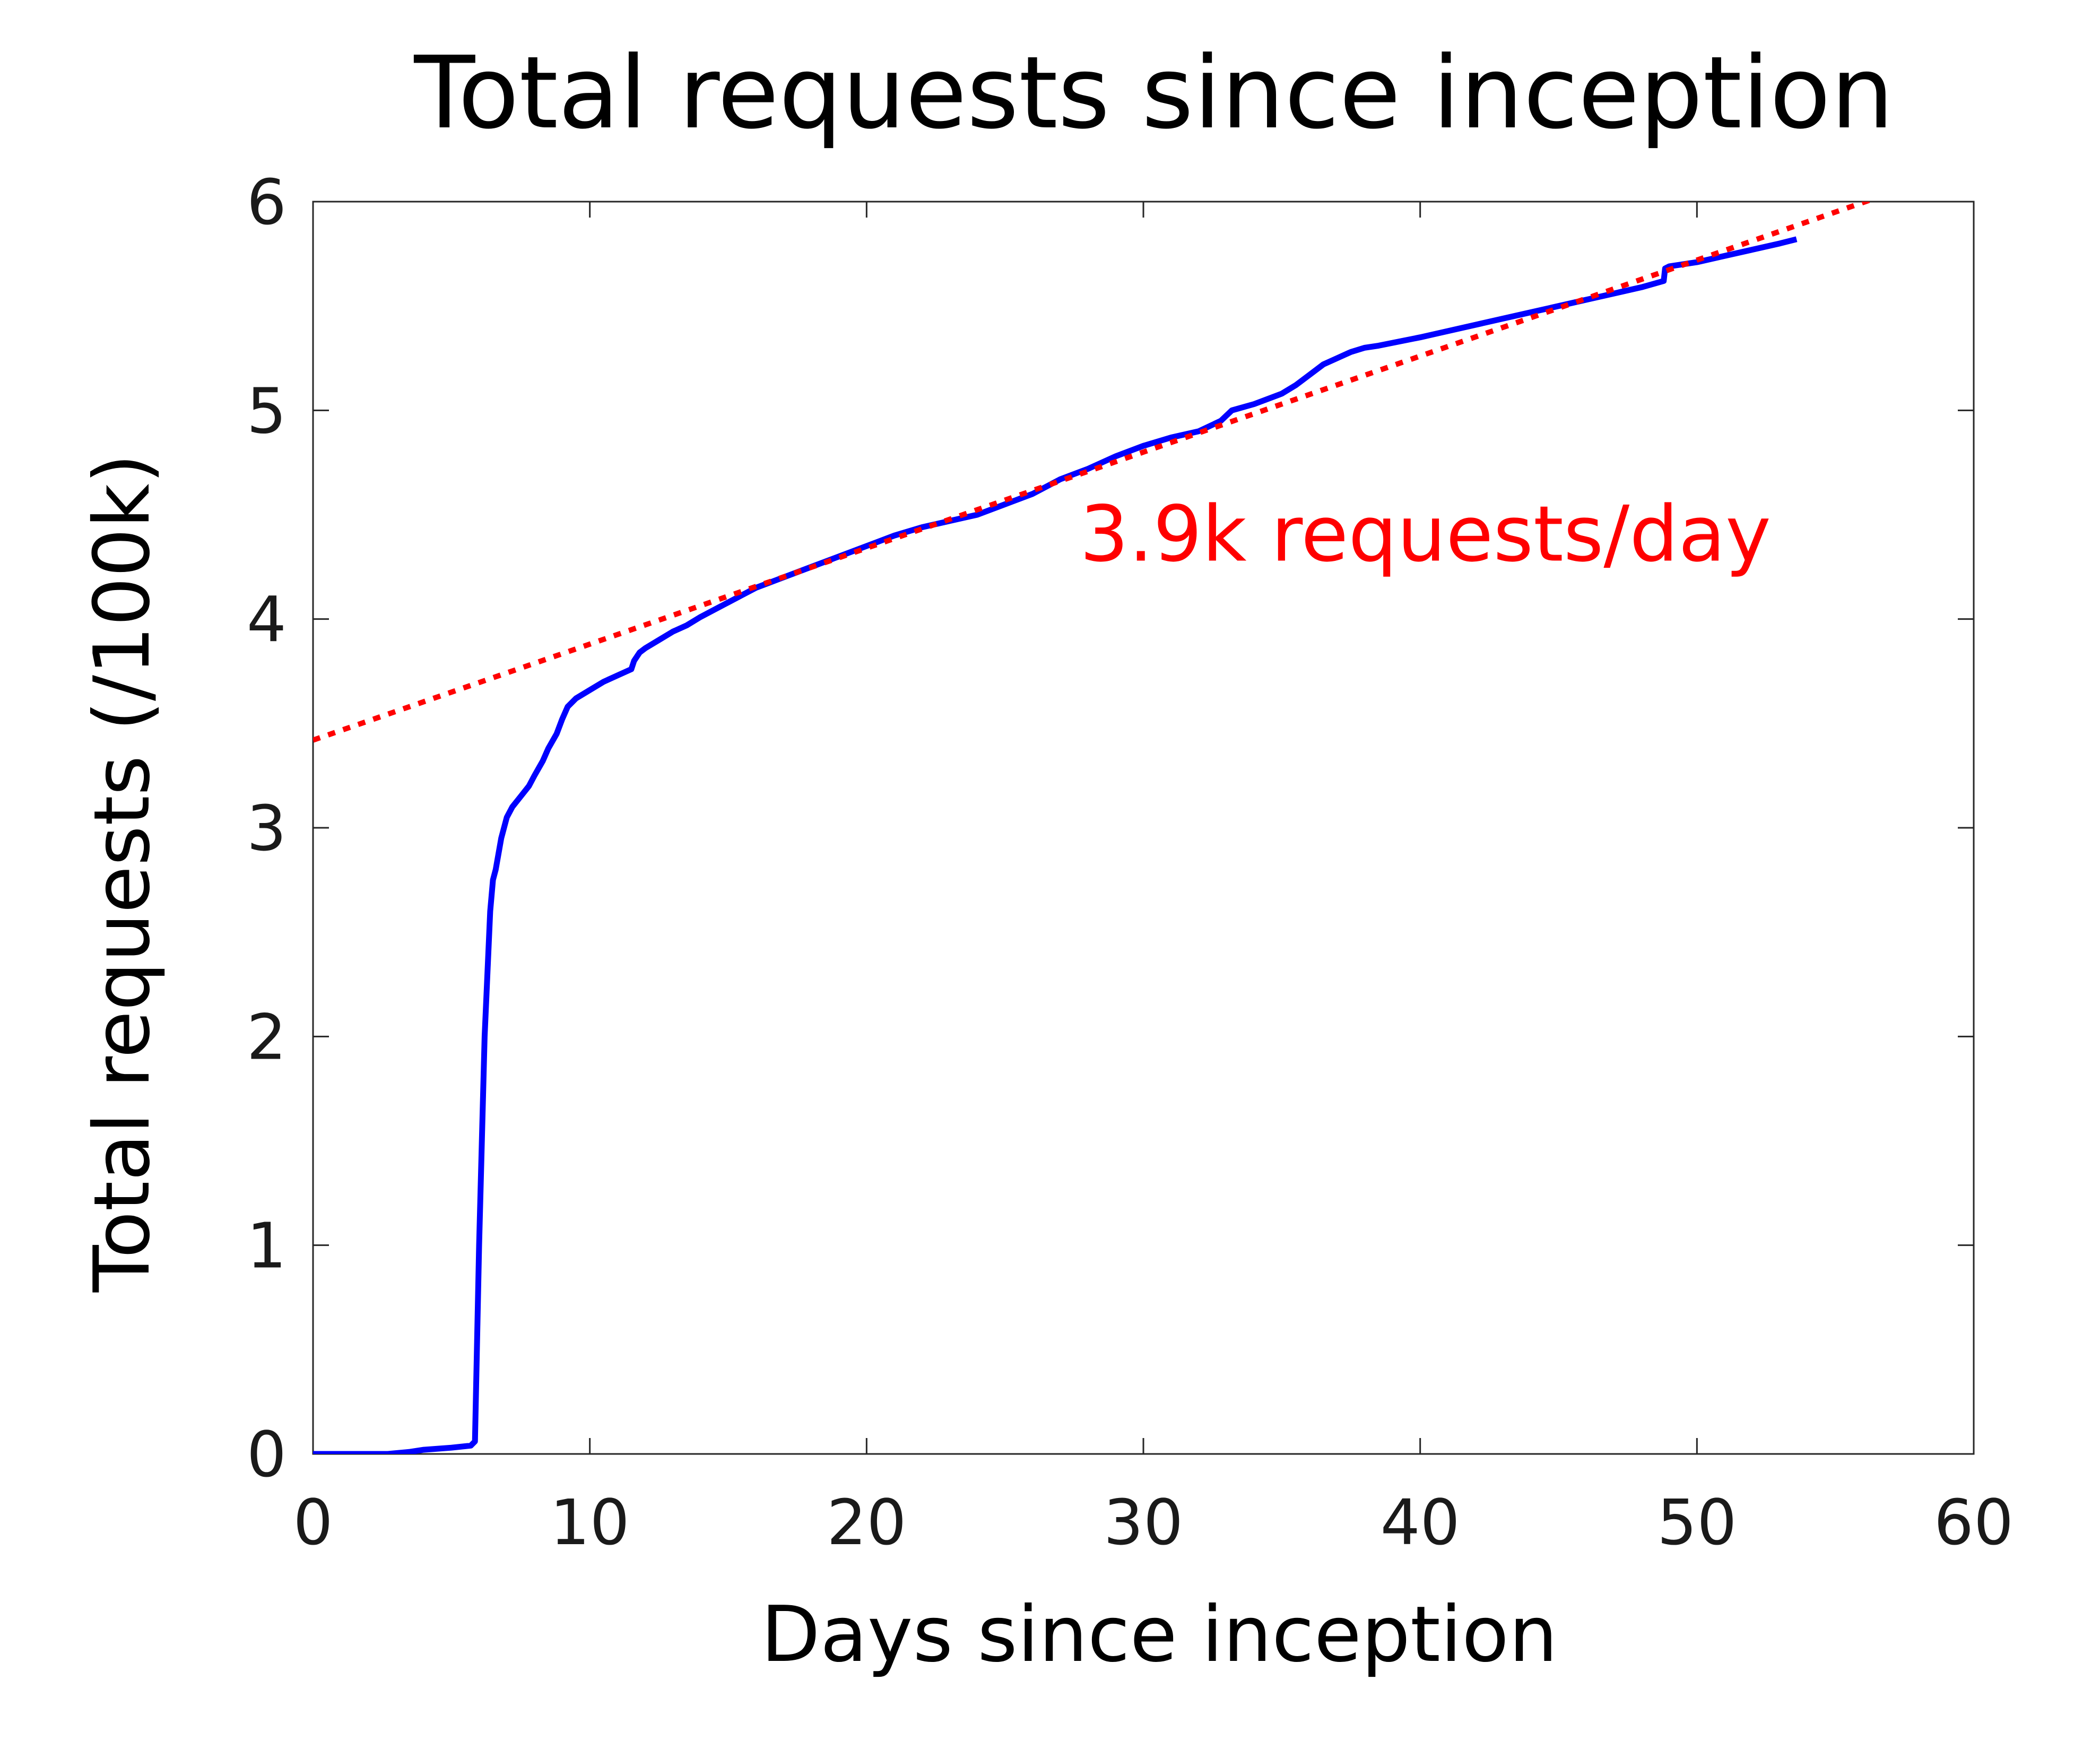 This screenshot has width=2100, height=1758. I want to click on x-tick-label: 40, so click(1421, 1522).